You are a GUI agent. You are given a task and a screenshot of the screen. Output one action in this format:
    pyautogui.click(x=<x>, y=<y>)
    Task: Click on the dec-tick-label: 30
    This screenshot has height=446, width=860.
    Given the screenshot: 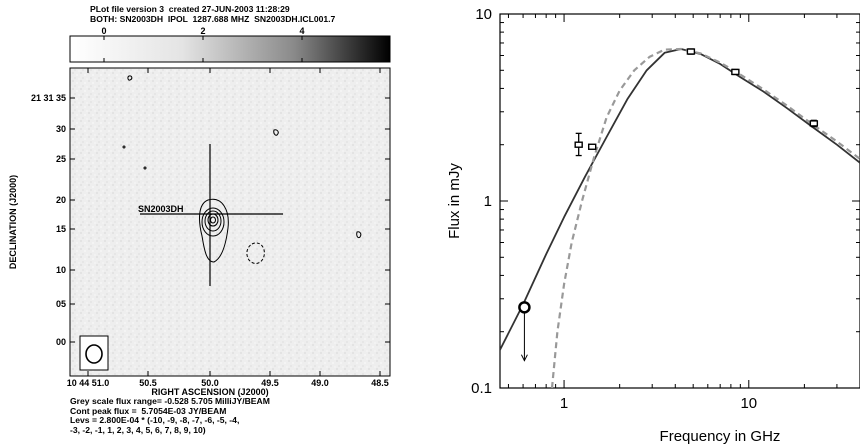 What is the action you would take?
    pyautogui.click(x=61, y=129)
    